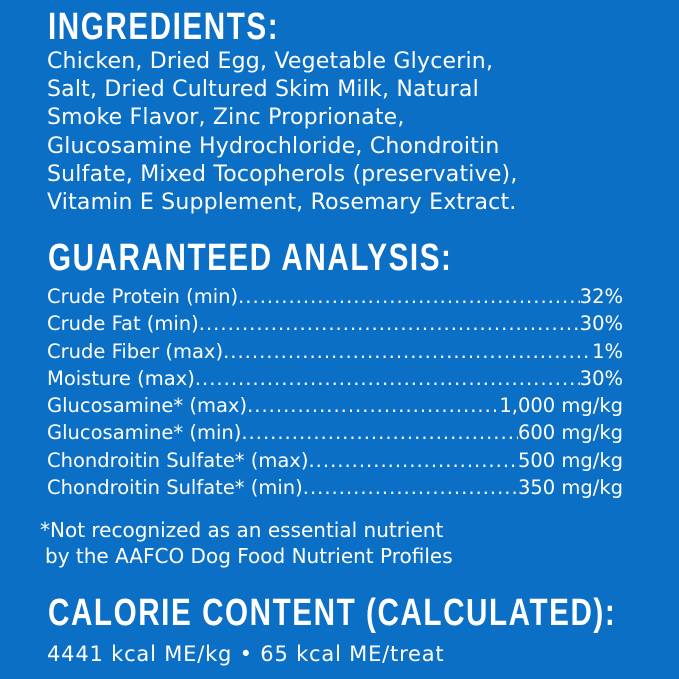 The width and height of the screenshot is (679, 679). I want to click on footnote-line: by the AAFCO Dog Food Nutrient Profiles, so click(249, 556).